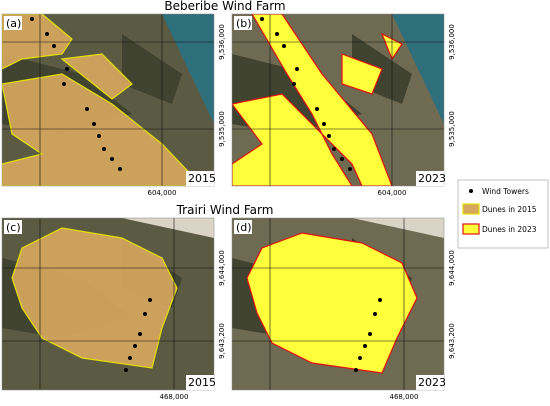  I want to click on legend: Wind Towers Dunes in 2015 Dunes in 2023, so click(503, 214).